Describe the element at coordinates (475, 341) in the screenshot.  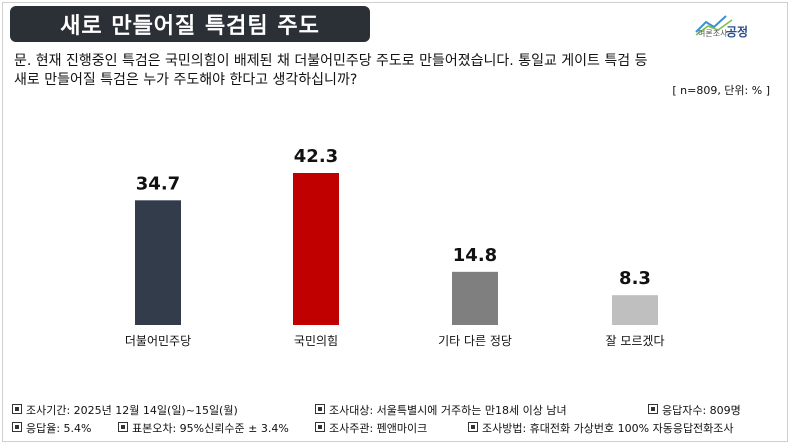
I see `category-label: 기타 다른 정당` at that location.